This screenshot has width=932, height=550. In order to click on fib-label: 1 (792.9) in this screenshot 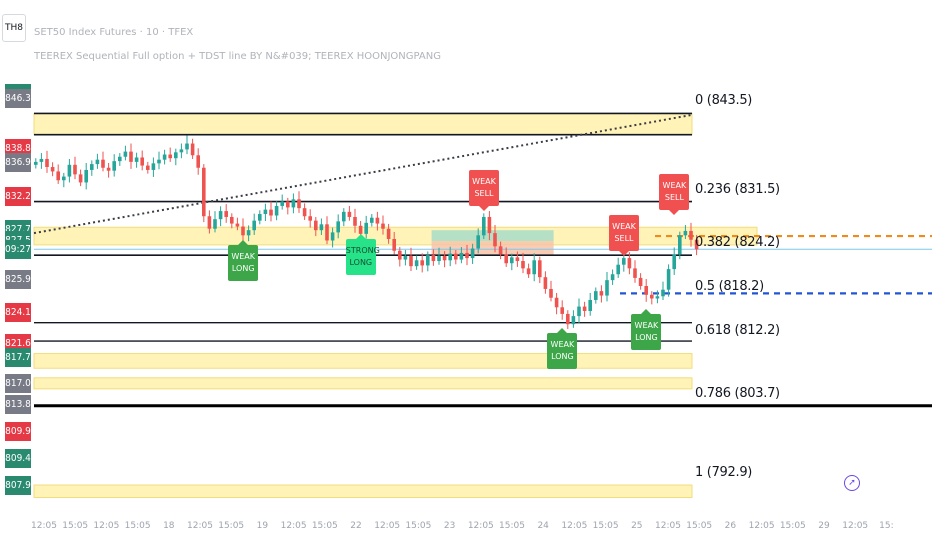, I will do `click(724, 473)`.